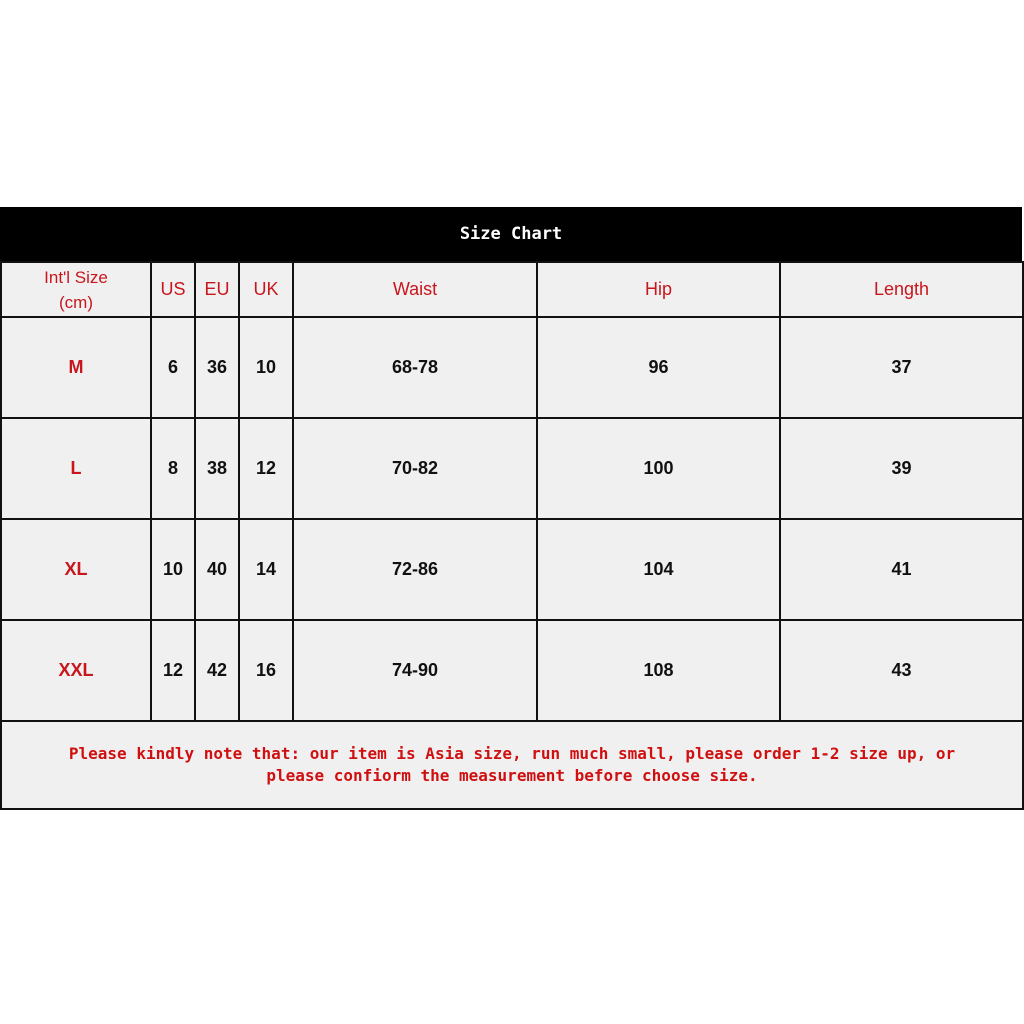 The height and width of the screenshot is (1024, 1024). I want to click on table-row: M 6 36 10 68-78 96 37, so click(512, 367).